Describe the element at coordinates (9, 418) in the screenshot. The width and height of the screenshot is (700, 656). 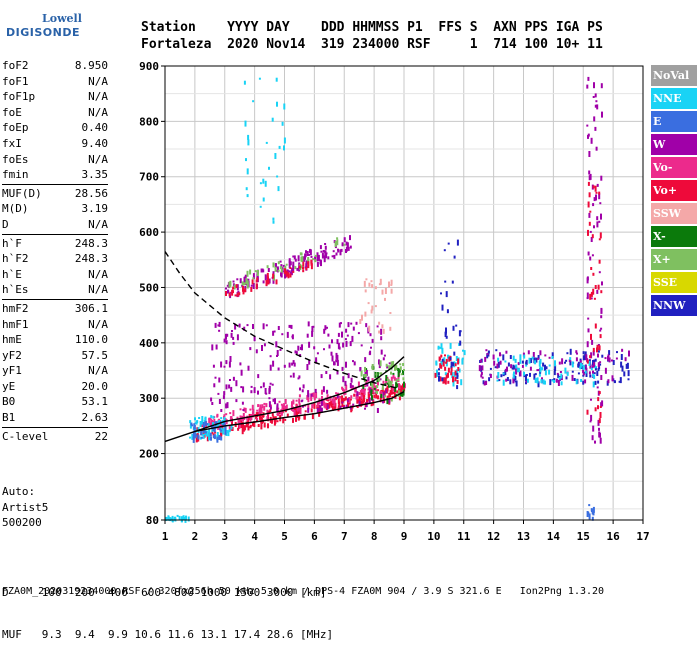
I see `param-label: B1` at that location.